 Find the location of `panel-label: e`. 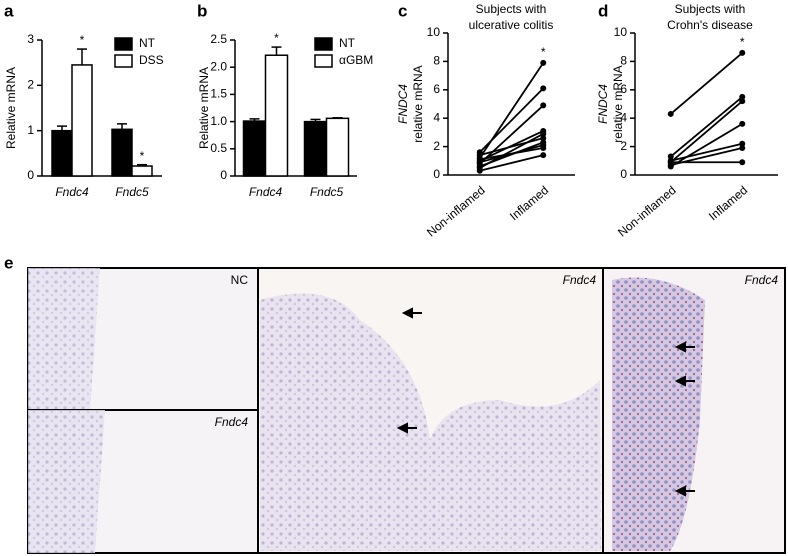

panel-label: e is located at coordinates (8, 262).